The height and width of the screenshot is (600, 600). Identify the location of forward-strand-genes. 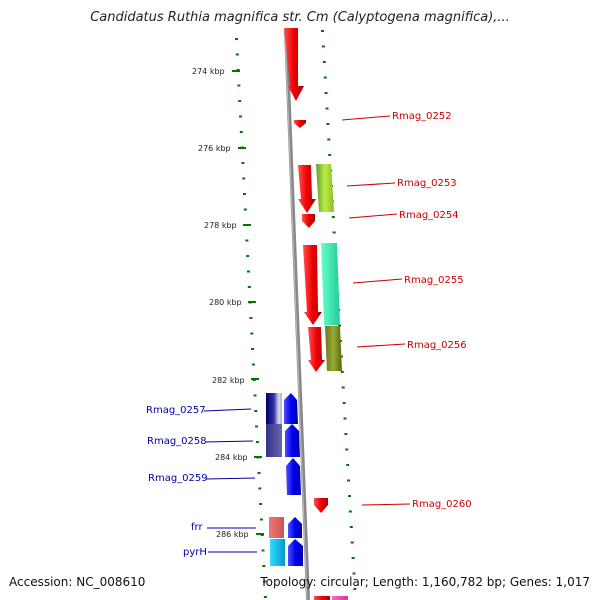
(306, 270).